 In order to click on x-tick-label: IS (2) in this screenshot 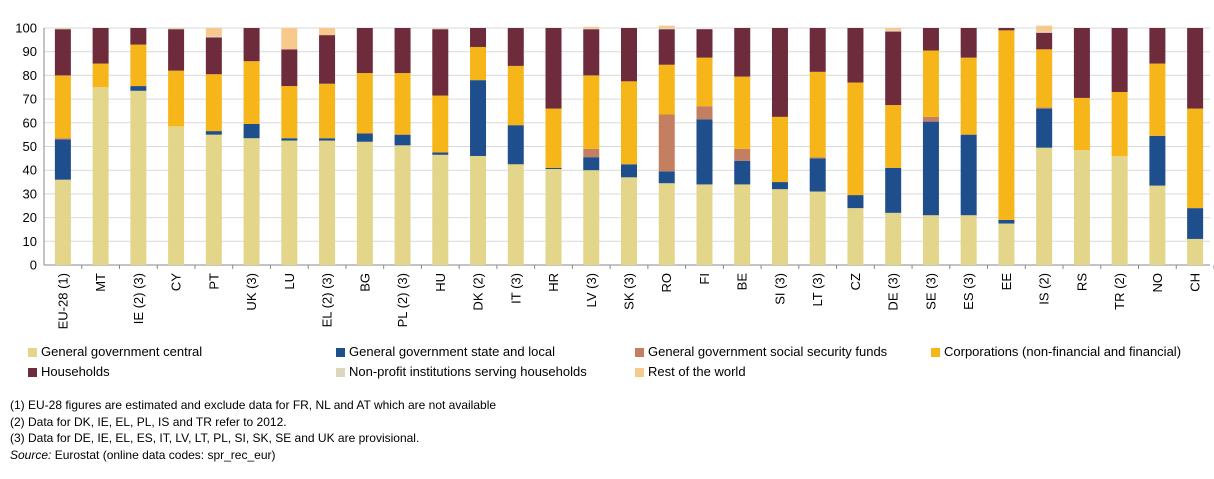, I will do `click(1044, 289)`.